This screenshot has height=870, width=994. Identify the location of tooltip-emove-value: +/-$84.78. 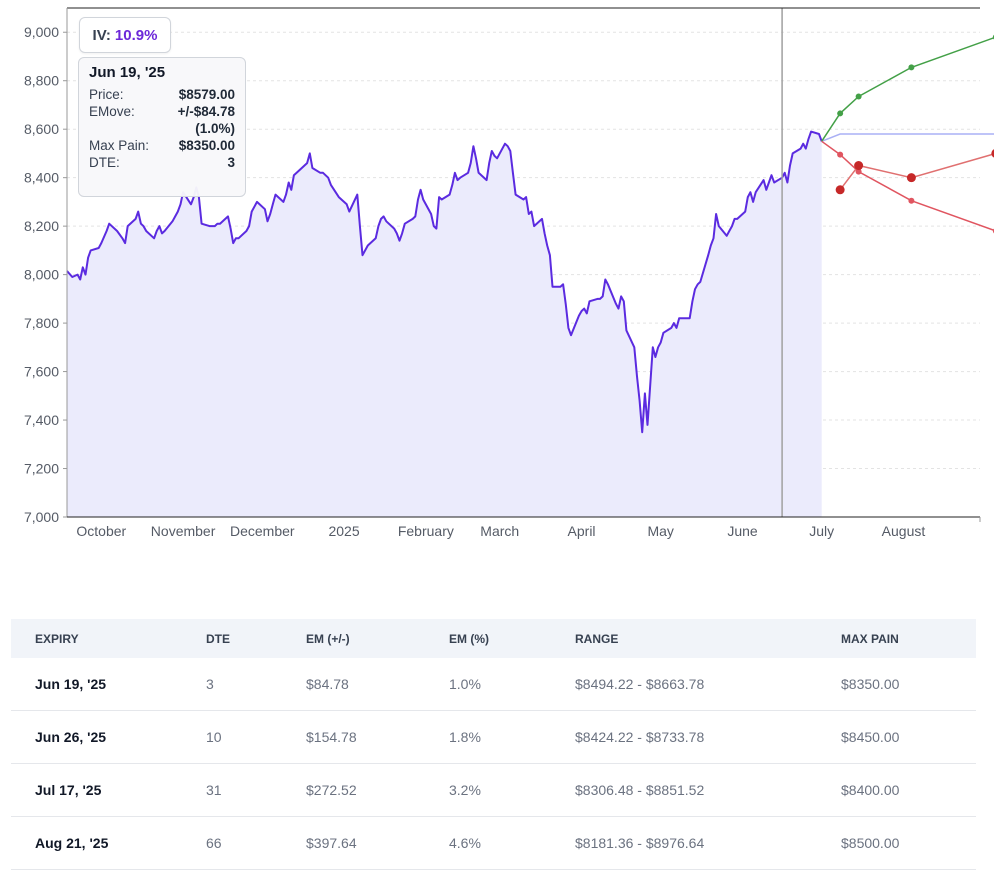
(206, 111).